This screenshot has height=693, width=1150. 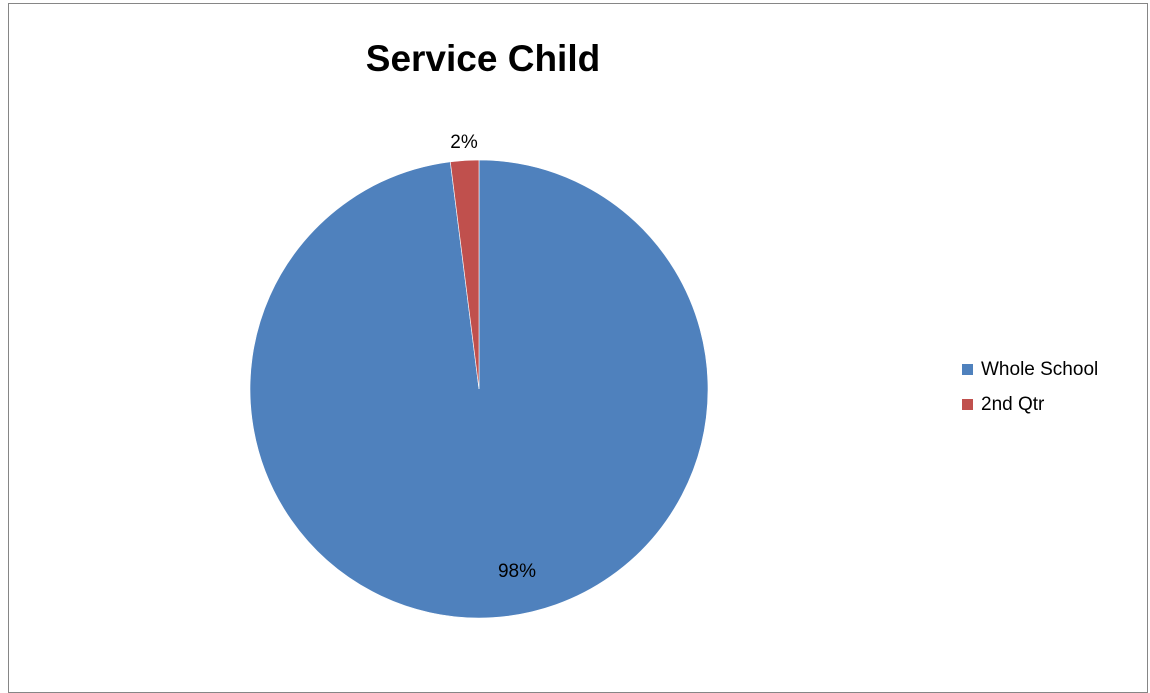 I want to click on legend-item-2nd-qtr: 2nd Qtr, so click(x=1030, y=404).